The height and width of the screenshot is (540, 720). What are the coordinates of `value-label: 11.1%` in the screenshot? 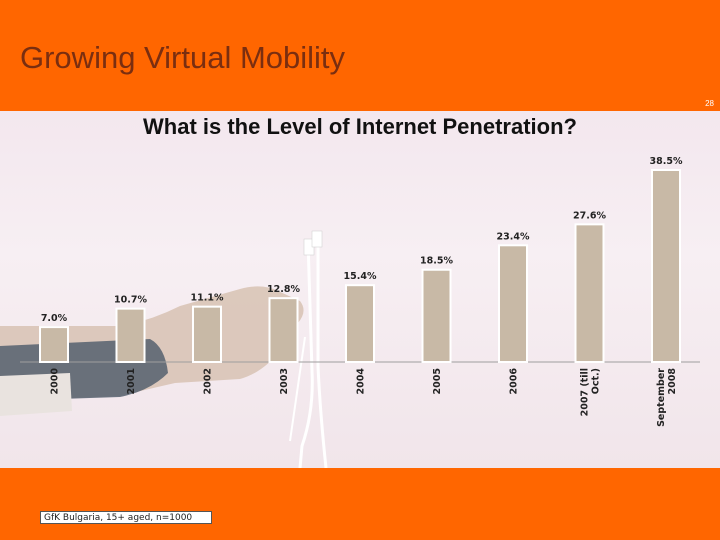 It's located at (207, 298).